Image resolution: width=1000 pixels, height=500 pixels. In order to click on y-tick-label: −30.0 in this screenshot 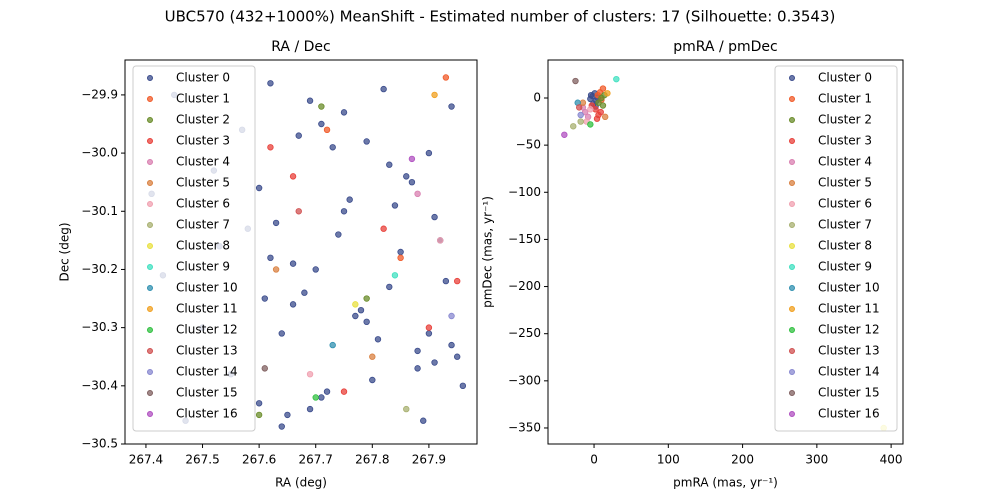, I will do `click(99, 153)`.